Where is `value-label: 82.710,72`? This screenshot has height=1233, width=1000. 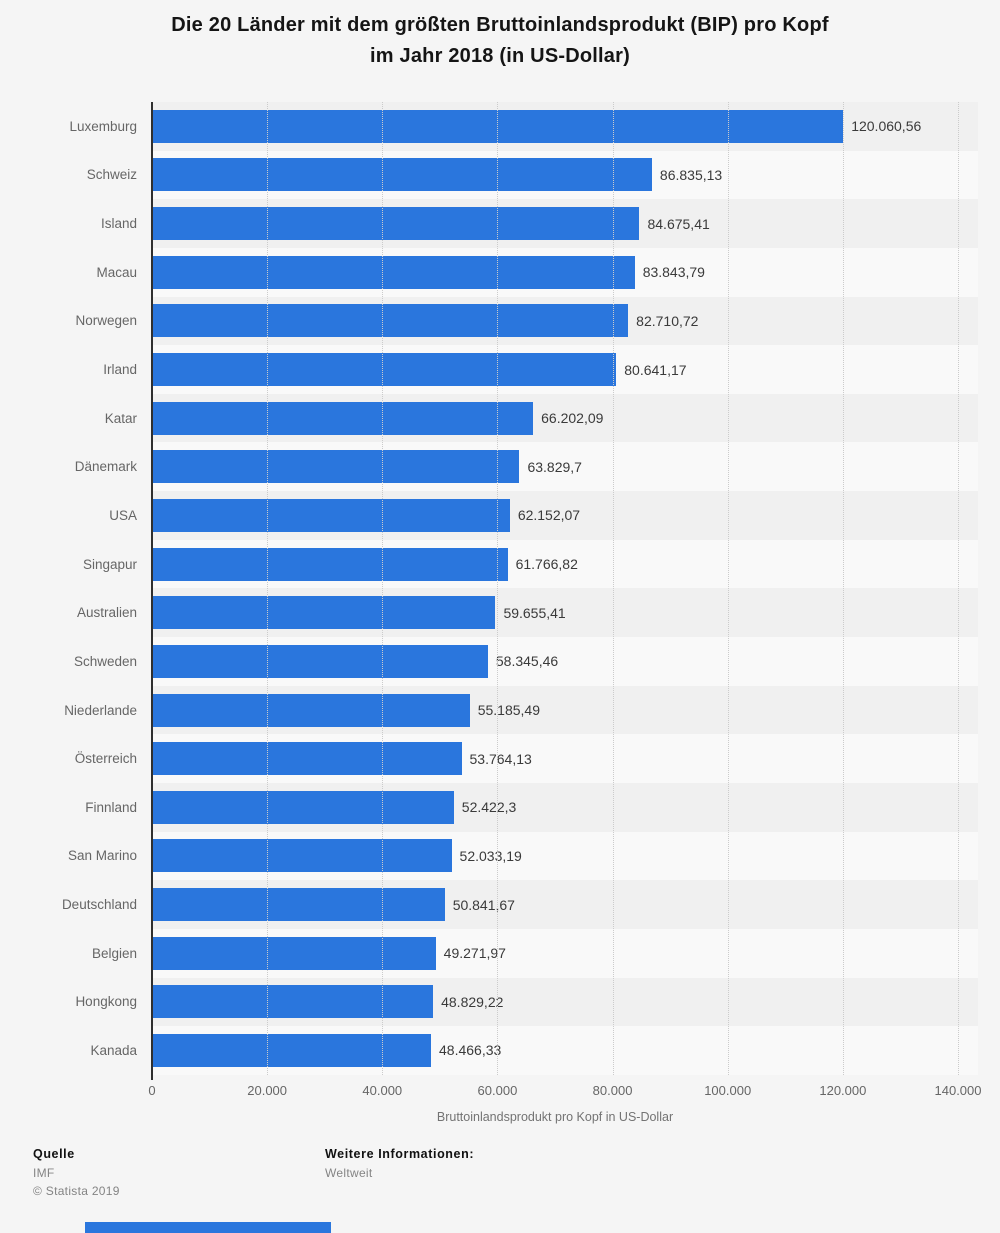
value-label: 82.710,72 is located at coordinates (667, 320).